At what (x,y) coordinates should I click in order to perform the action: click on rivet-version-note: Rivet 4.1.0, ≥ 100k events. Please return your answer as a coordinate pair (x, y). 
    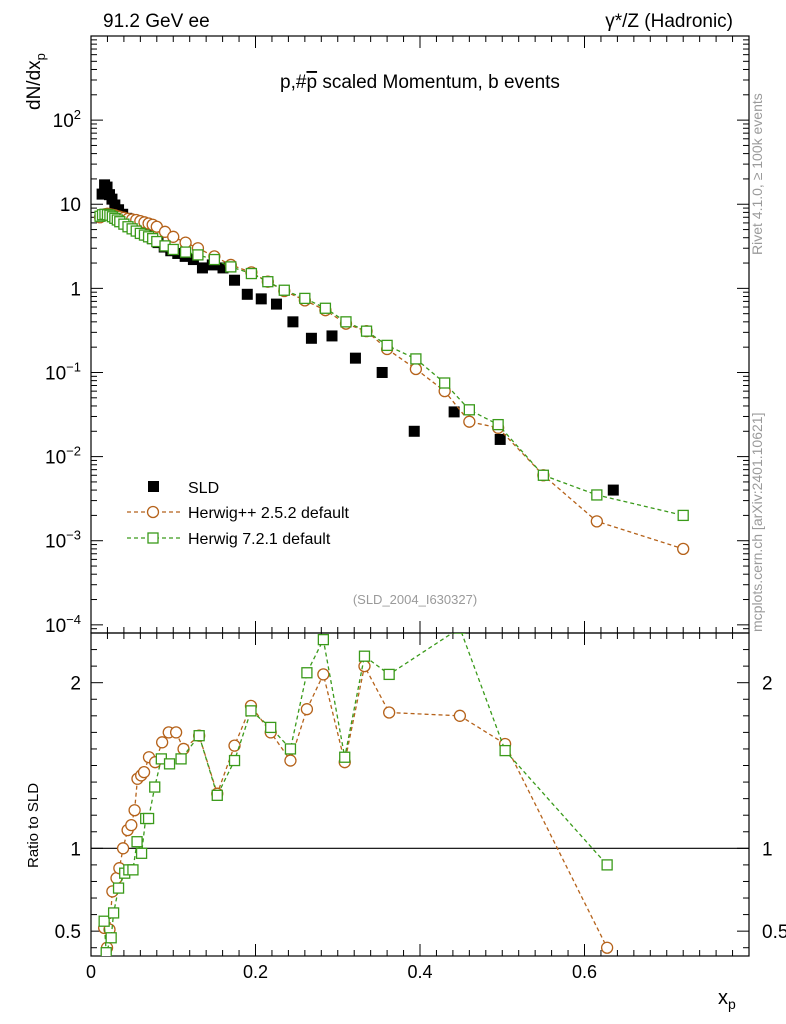
    Looking at the image, I should click on (757, 174).